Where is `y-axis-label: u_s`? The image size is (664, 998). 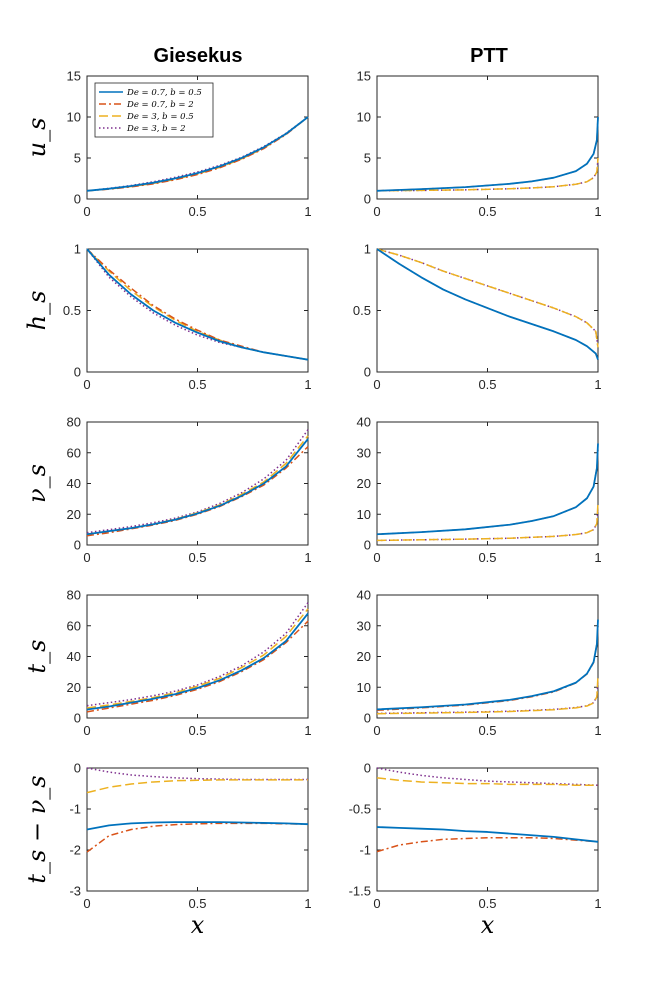 y-axis-label: u_s is located at coordinates (37, 138).